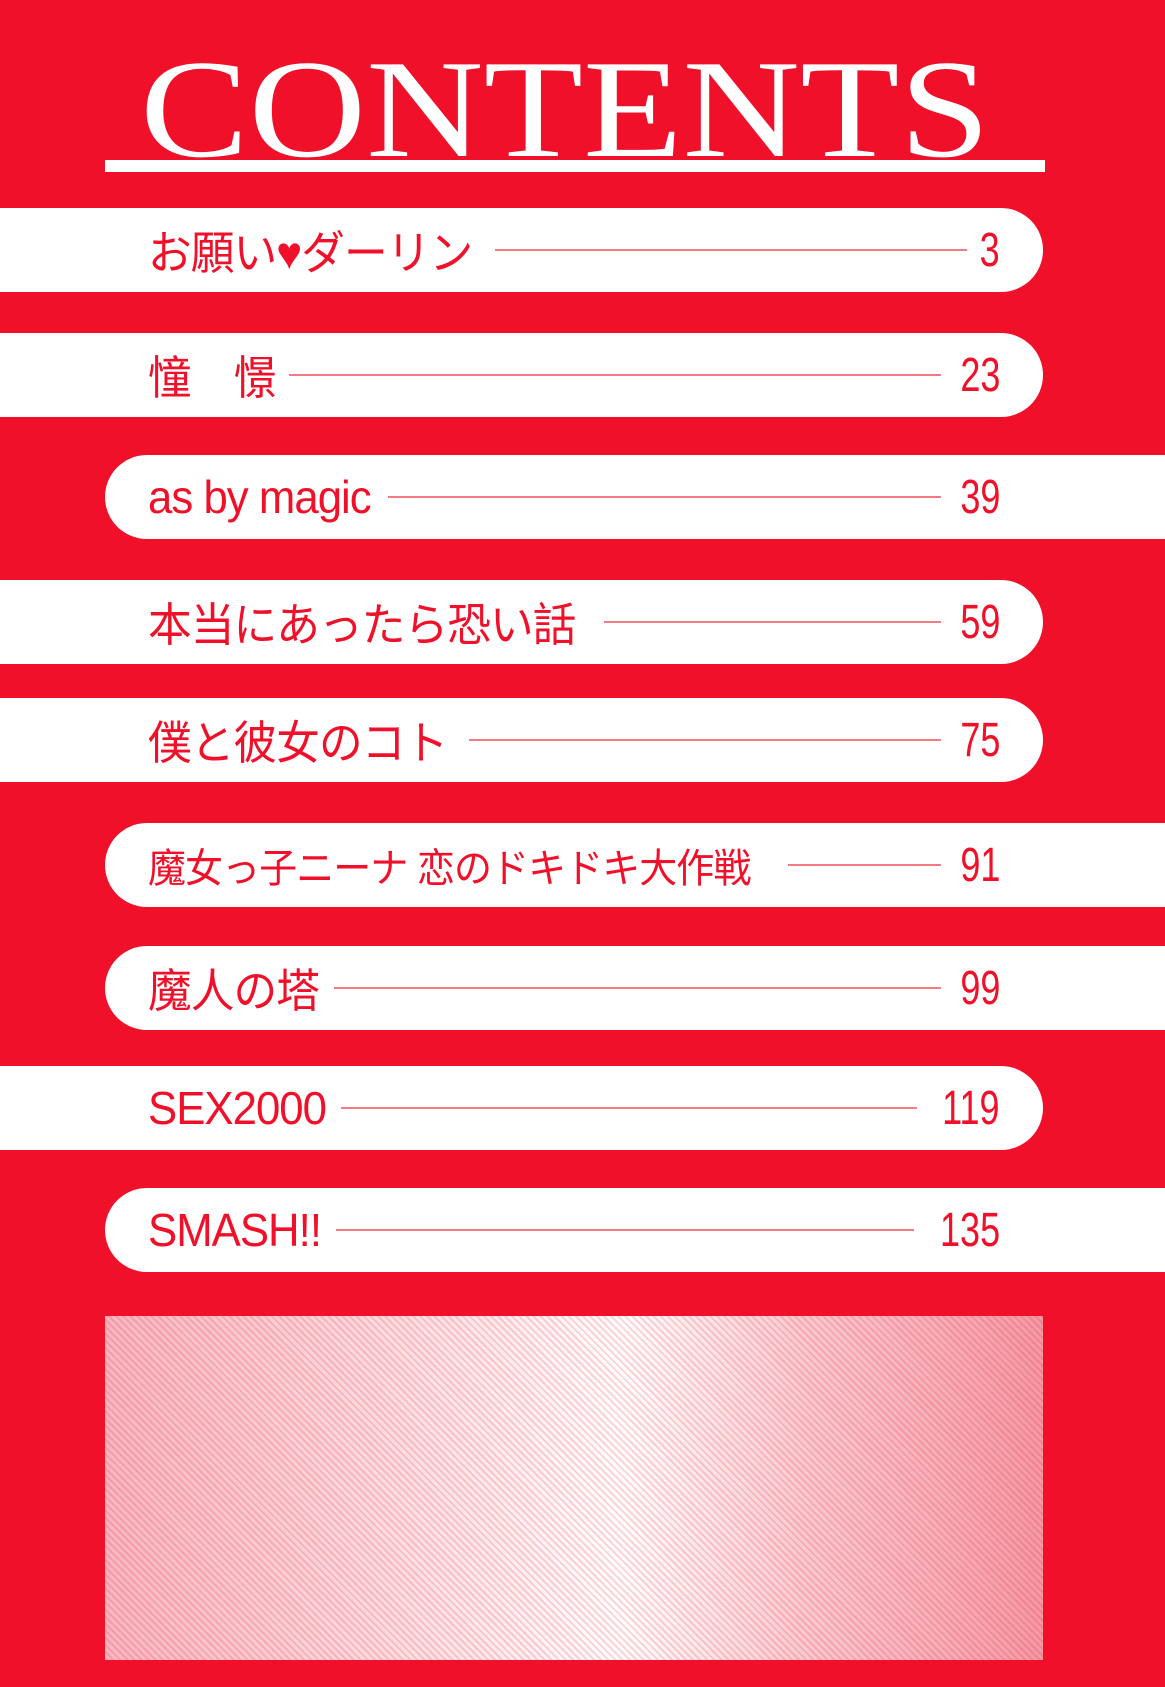 The height and width of the screenshot is (1687, 1165). Describe the element at coordinates (979, 622) in the screenshot. I see `entry-page: 59` at that location.